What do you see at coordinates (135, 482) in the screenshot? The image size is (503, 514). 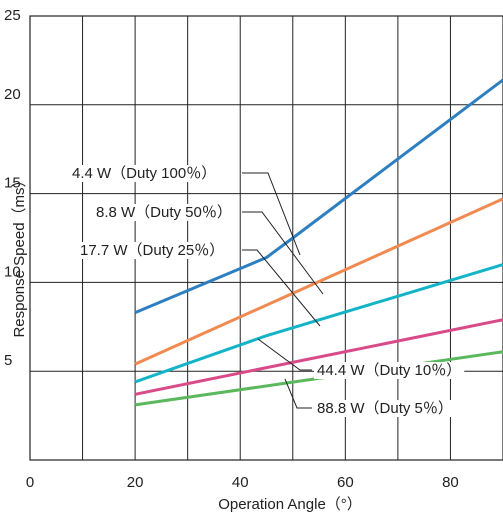 I see `x-tick-label: 20` at bounding box center [135, 482].